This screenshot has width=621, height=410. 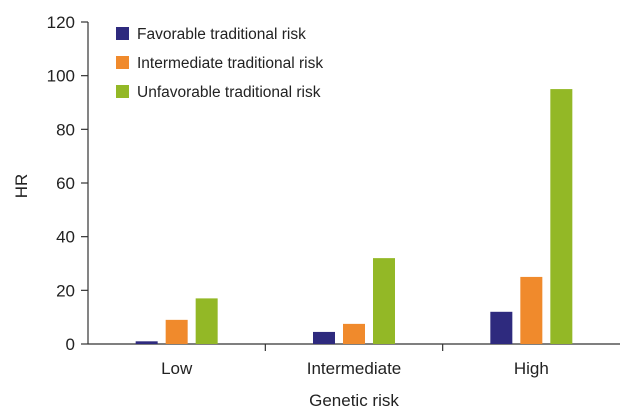 I want to click on bar-unfavorable-low, so click(x=206, y=321).